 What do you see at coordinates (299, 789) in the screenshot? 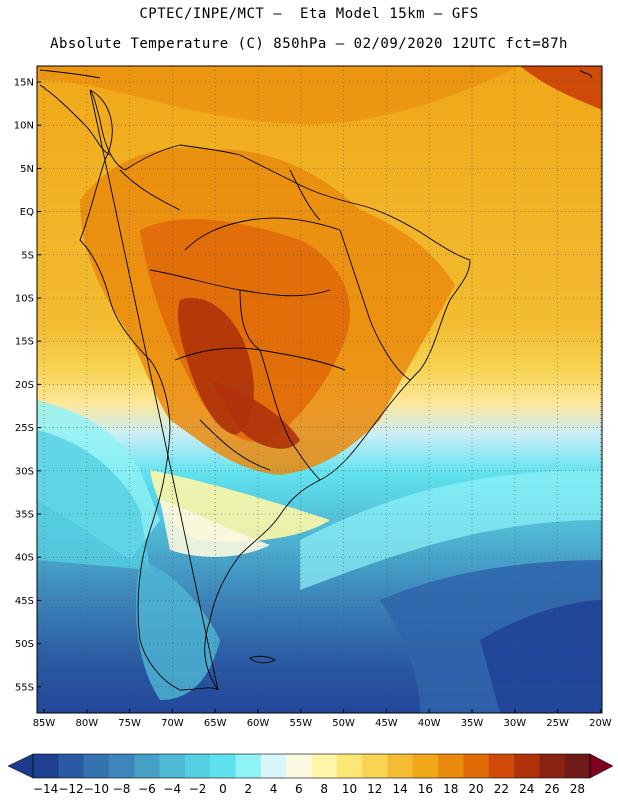
I see `colorbar-label: 6` at bounding box center [299, 789].